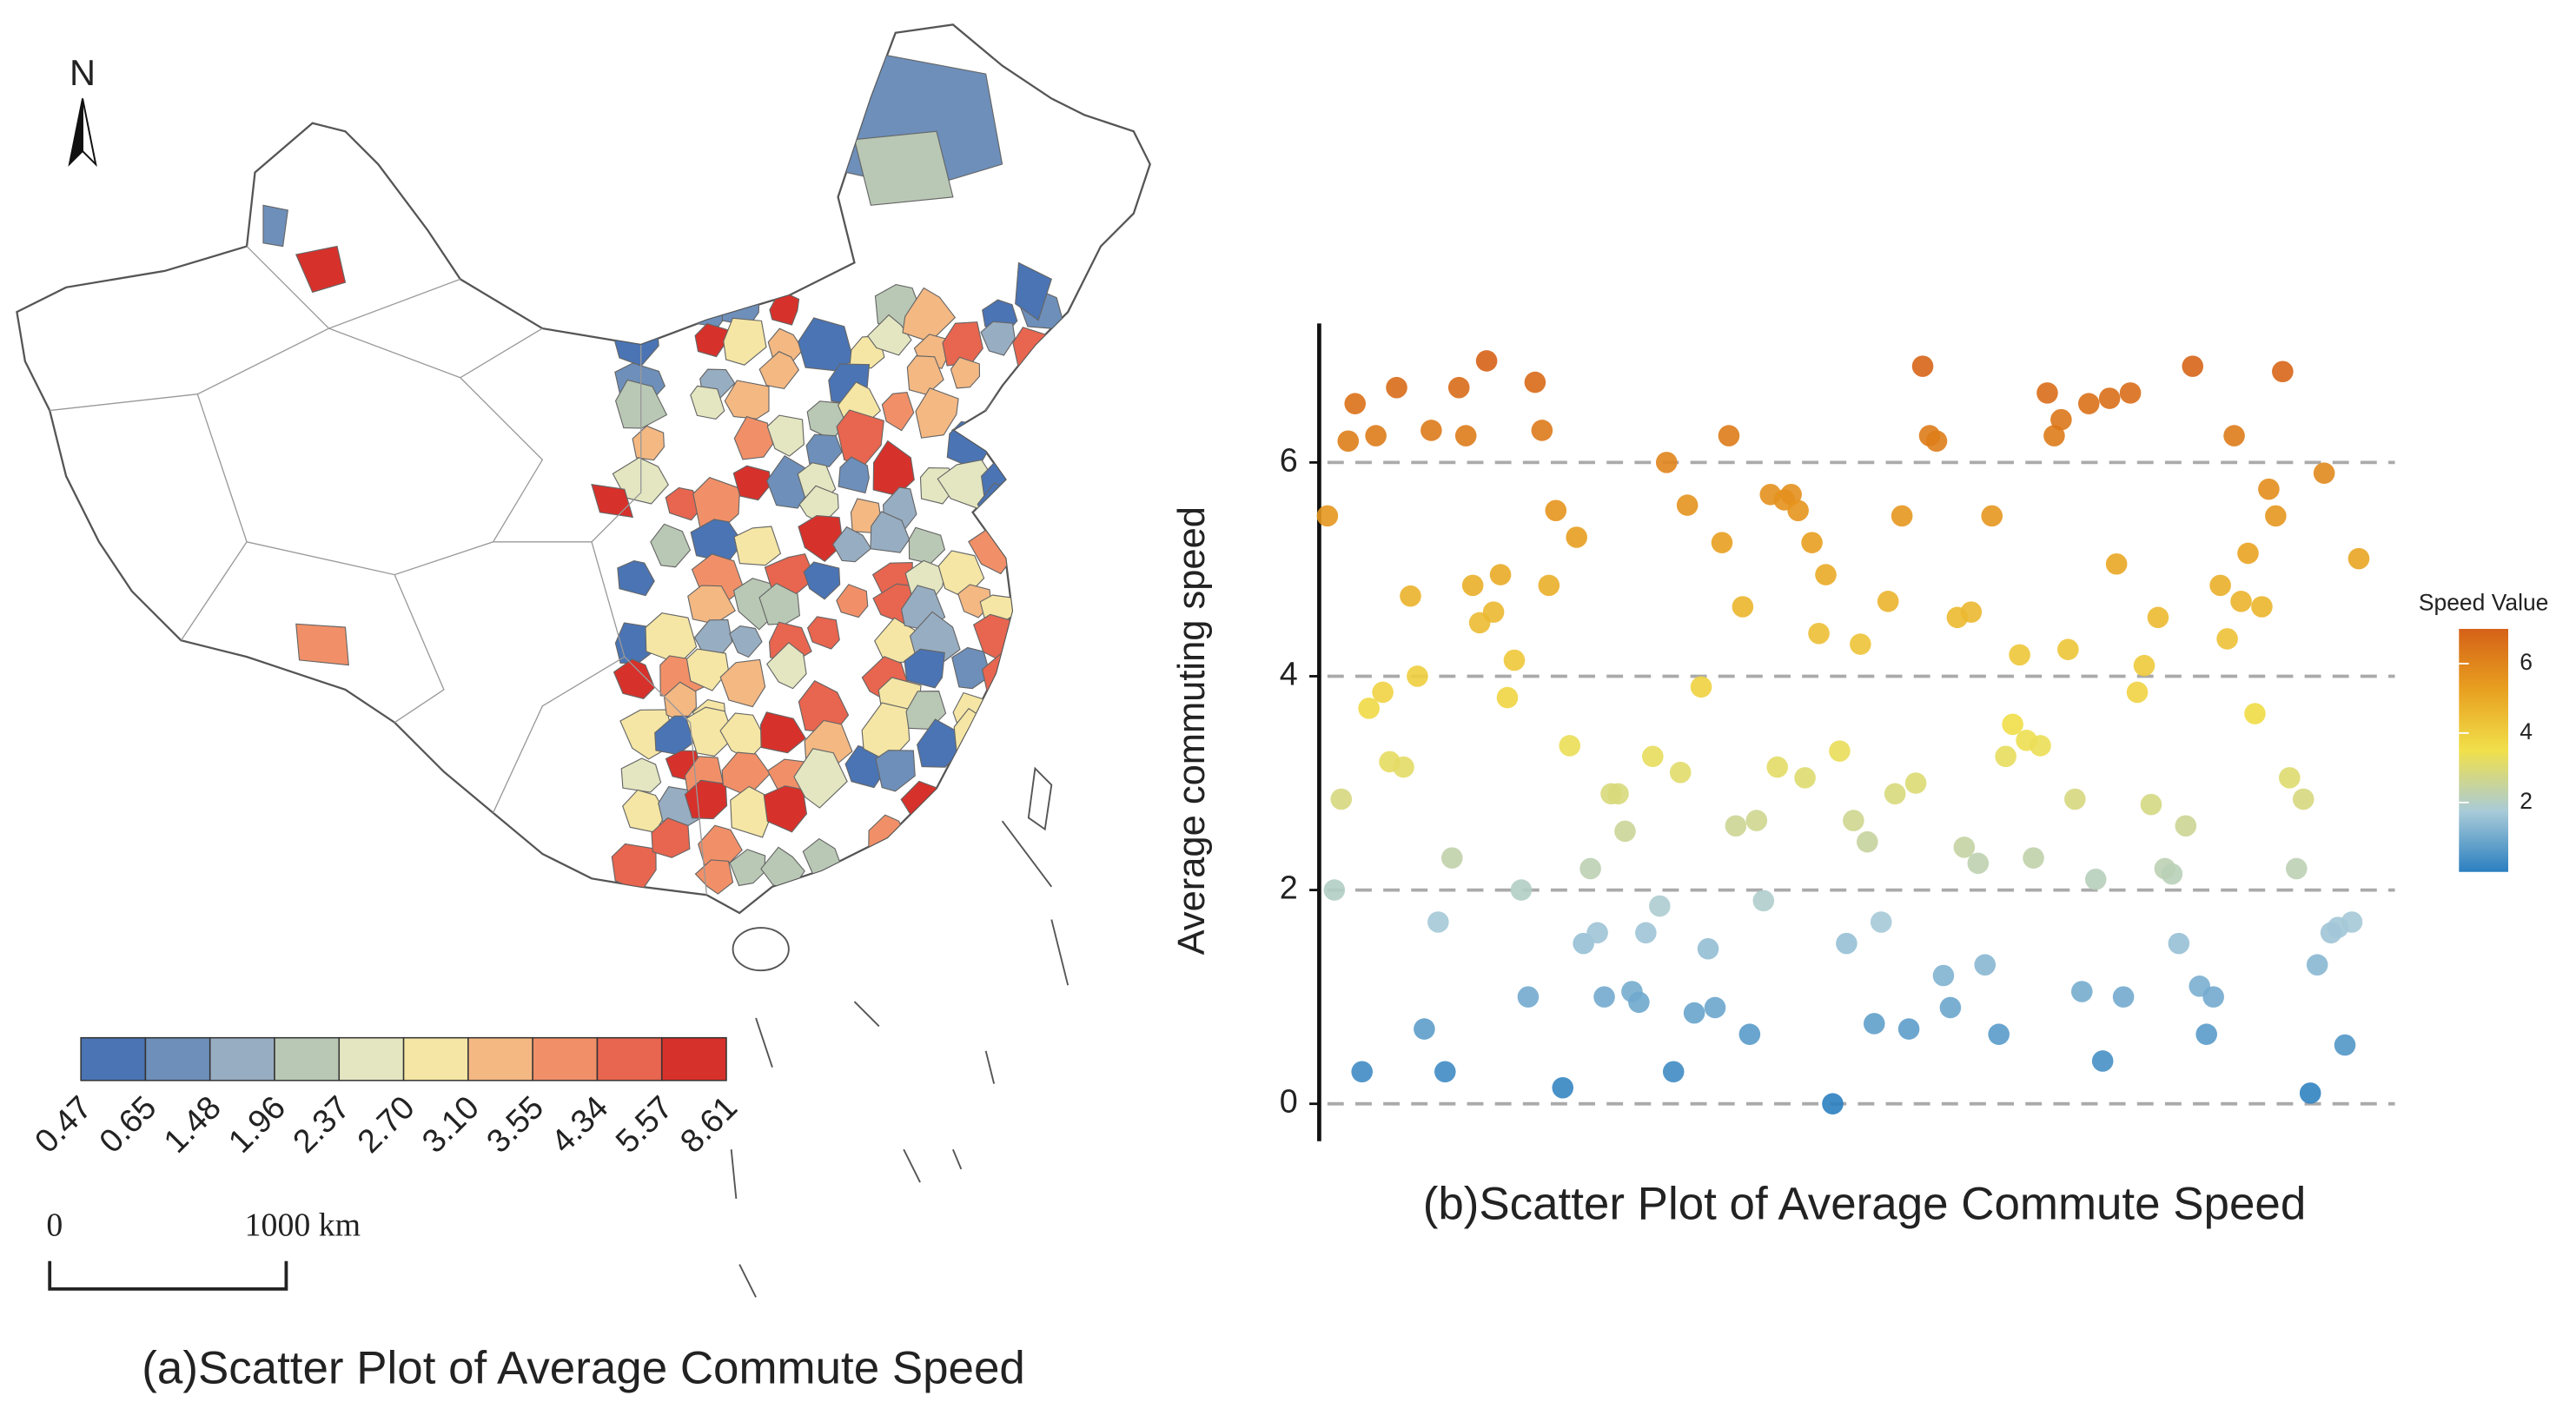  I want to click on colorbar-tick-label: 4, so click(2526, 731).